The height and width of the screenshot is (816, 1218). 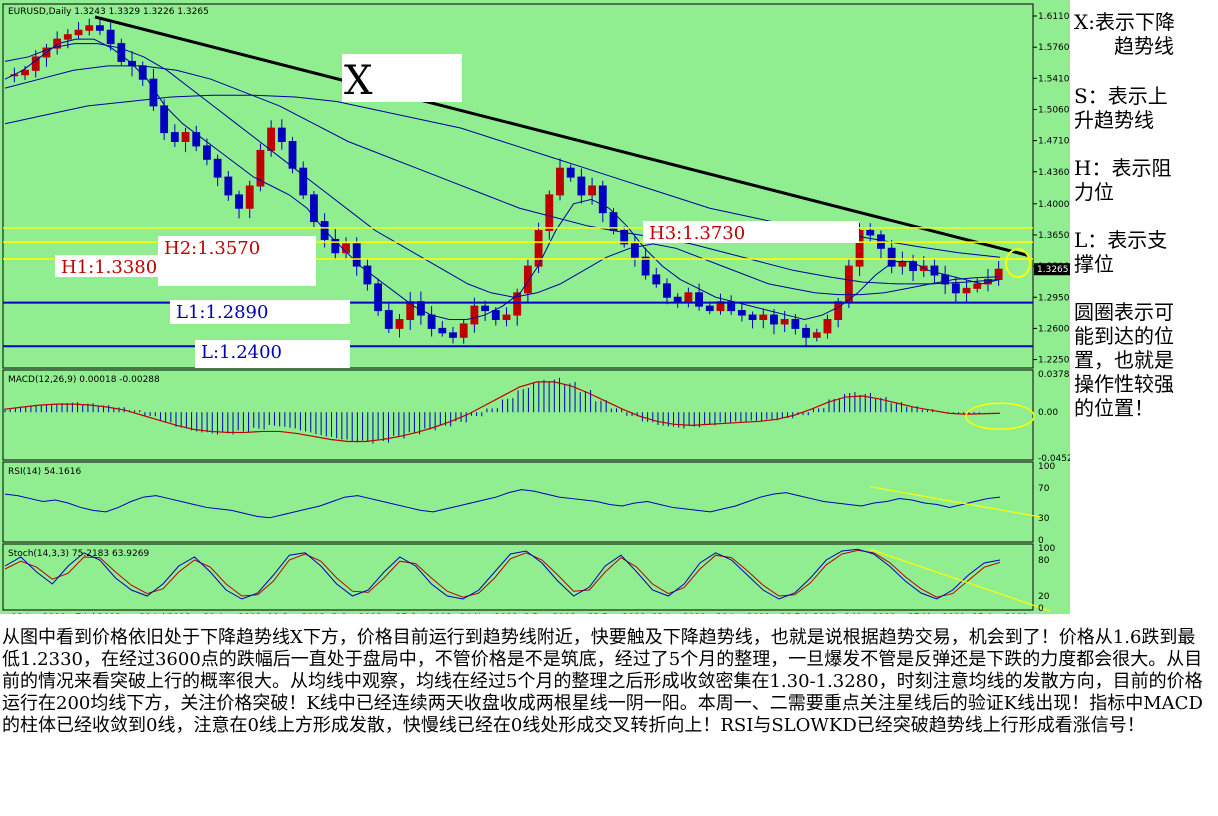 What do you see at coordinates (358, 81) in the screenshot?
I see `trendline-label: X` at bounding box center [358, 81].